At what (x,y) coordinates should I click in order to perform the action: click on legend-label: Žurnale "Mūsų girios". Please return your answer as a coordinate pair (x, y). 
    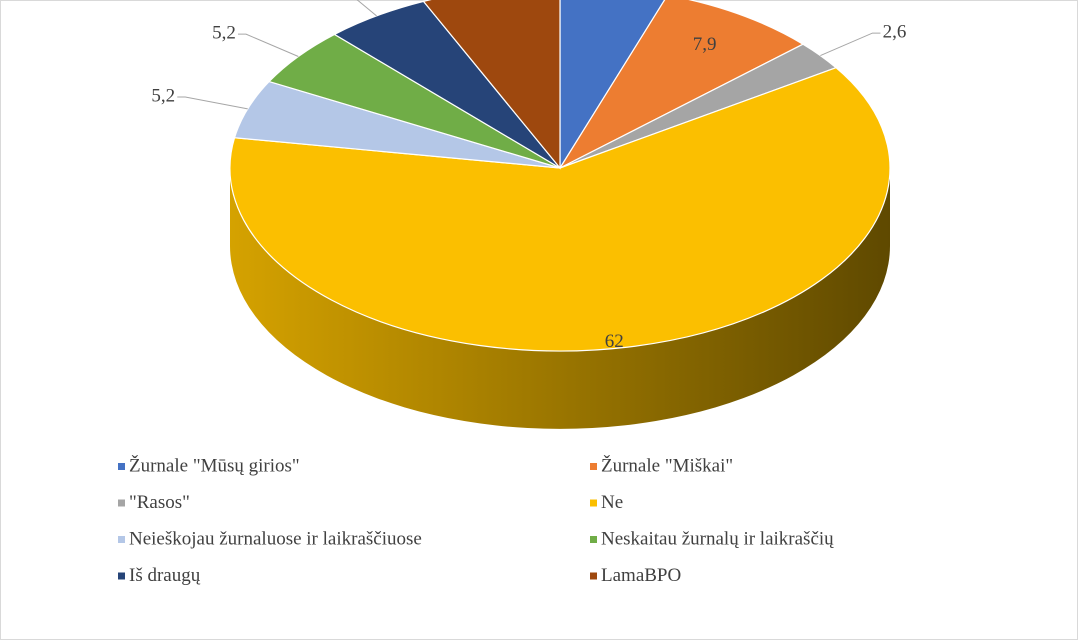
    Looking at the image, I should click on (214, 465).